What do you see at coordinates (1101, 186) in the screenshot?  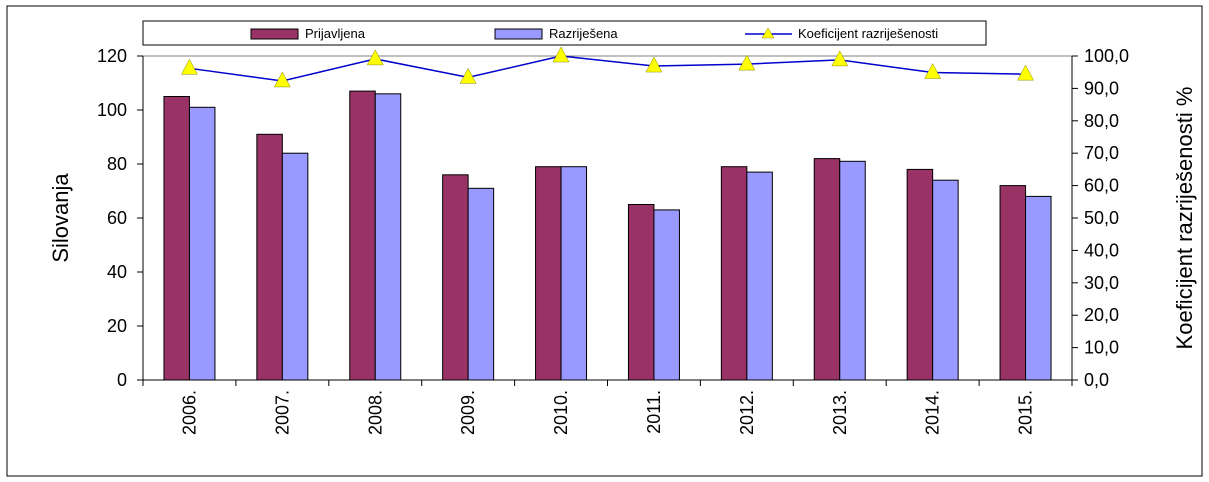 I see `y-right-tick-label: 60,0` at bounding box center [1101, 186].